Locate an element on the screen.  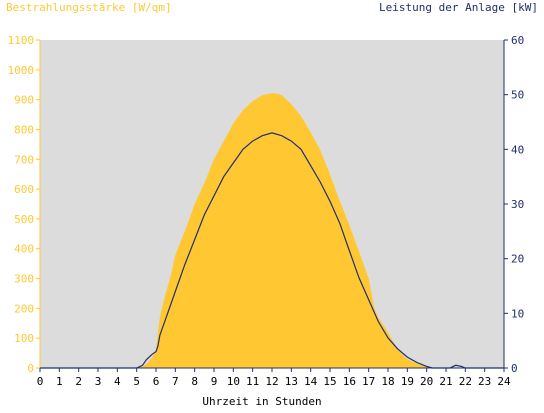
x-tick-label: 24 is located at coordinates (504, 381).